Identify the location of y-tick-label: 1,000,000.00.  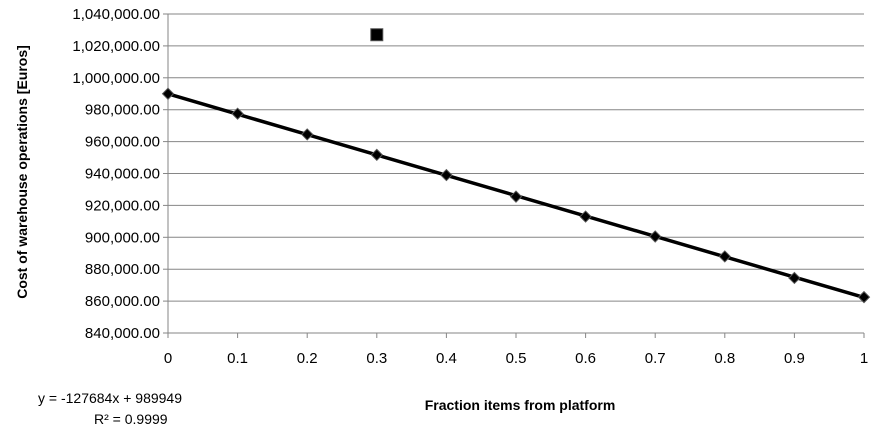
(116, 78).